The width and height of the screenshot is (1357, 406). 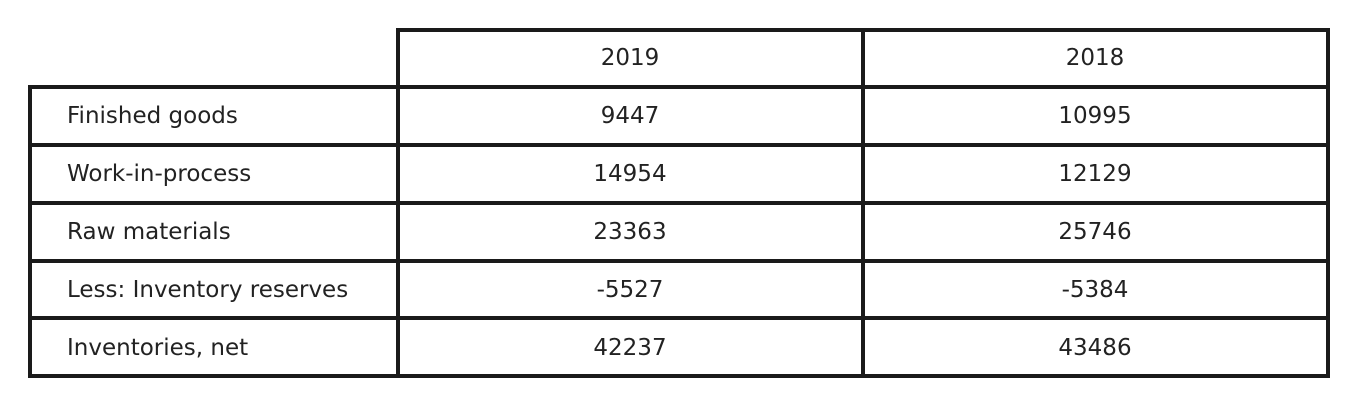 I want to click on cell-inventory-reserves-2018: -5384, so click(x=1095, y=290).